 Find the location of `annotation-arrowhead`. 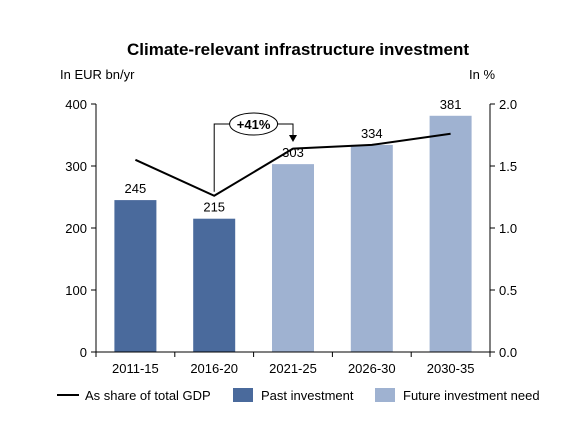

annotation-arrowhead is located at coordinates (293, 138).